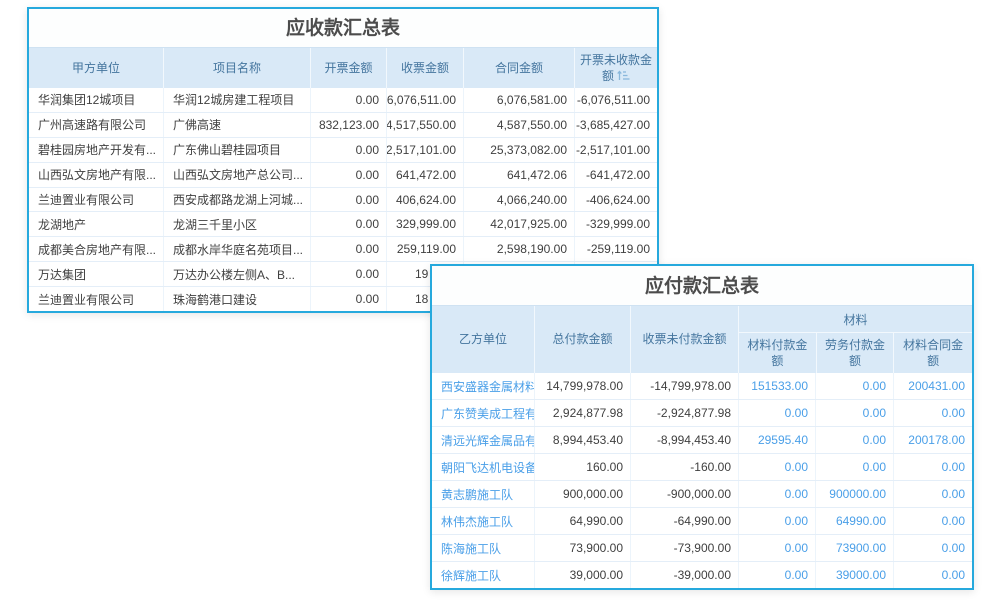 The width and height of the screenshot is (1000, 600). I want to click on payables-cell: 徐辉施工队, so click(471, 575).